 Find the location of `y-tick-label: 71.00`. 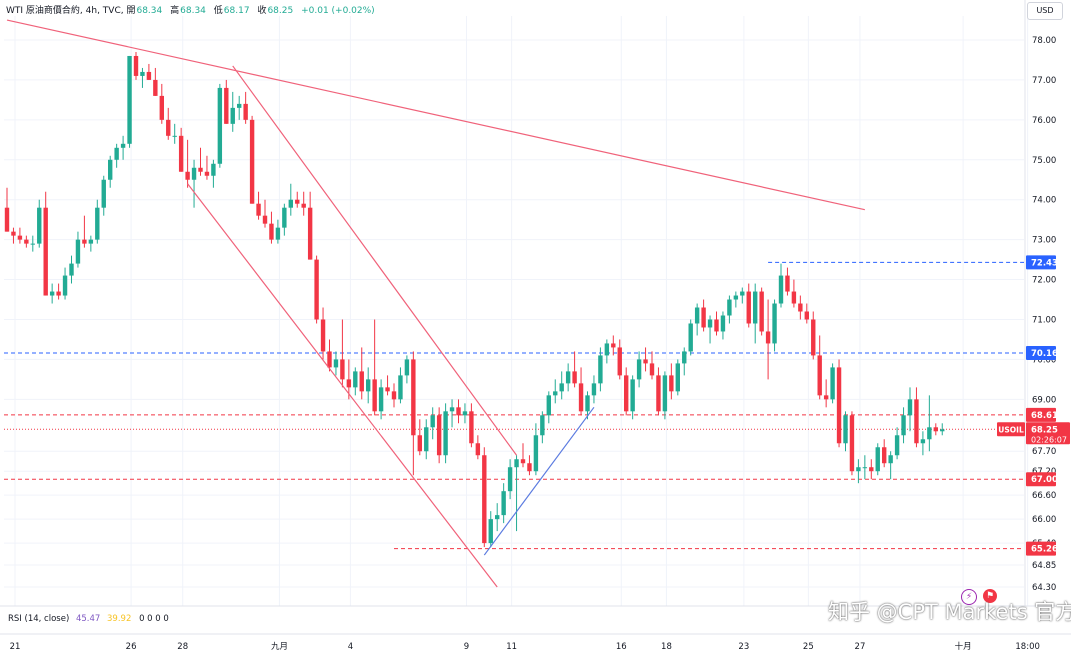

y-tick-label: 71.00 is located at coordinates (1044, 320).